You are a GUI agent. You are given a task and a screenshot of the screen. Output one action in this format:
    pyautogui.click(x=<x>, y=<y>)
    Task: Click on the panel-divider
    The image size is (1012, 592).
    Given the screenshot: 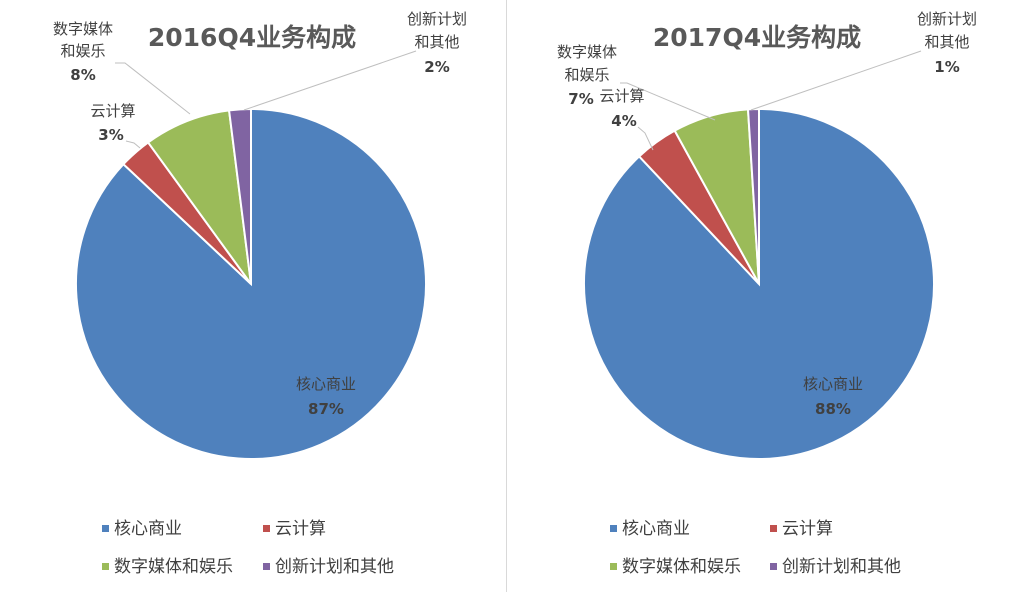 What is the action you would take?
    pyautogui.click(x=506, y=296)
    